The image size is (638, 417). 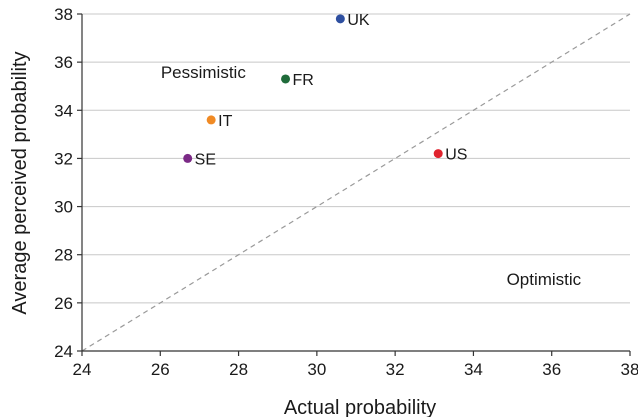 I want to click on data-point-us, so click(x=438, y=154).